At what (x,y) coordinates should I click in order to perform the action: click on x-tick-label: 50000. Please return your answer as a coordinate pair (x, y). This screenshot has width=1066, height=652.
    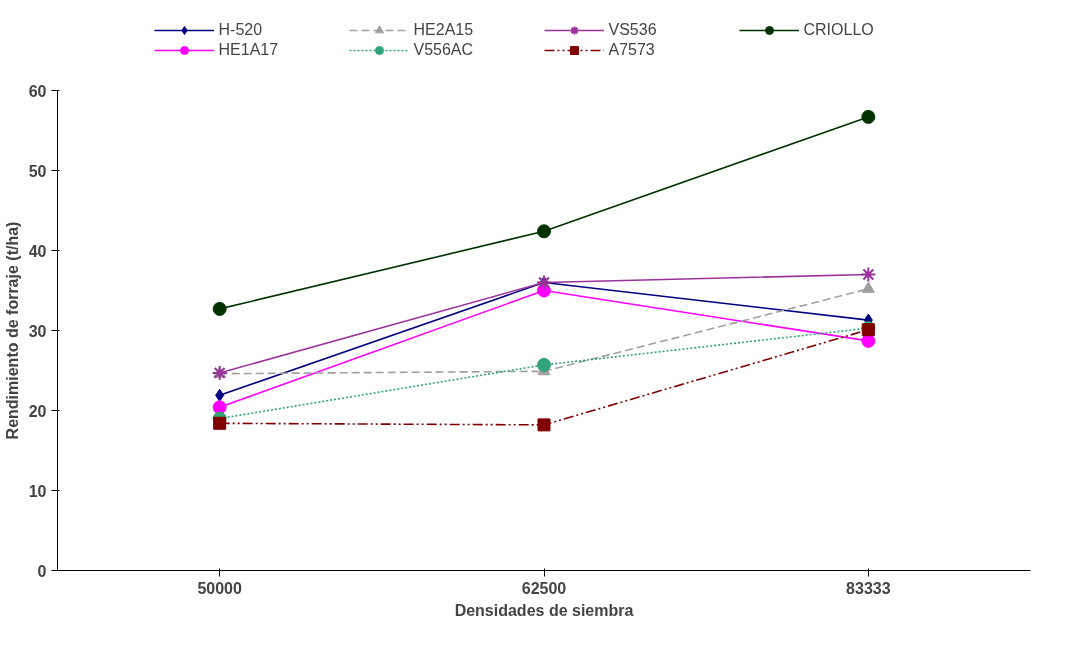
    Looking at the image, I should click on (220, 588).